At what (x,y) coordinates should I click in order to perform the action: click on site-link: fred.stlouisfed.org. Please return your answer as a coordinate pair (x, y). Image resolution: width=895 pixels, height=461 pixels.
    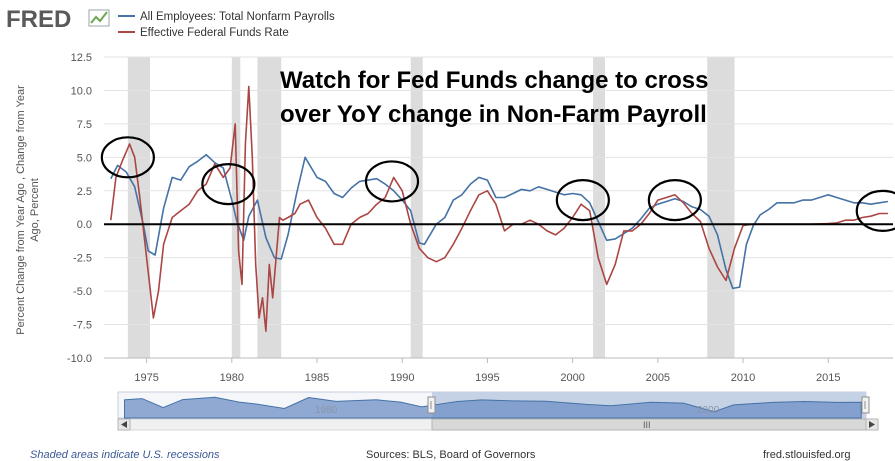
    Looking at the image, I should click on (806, 455).